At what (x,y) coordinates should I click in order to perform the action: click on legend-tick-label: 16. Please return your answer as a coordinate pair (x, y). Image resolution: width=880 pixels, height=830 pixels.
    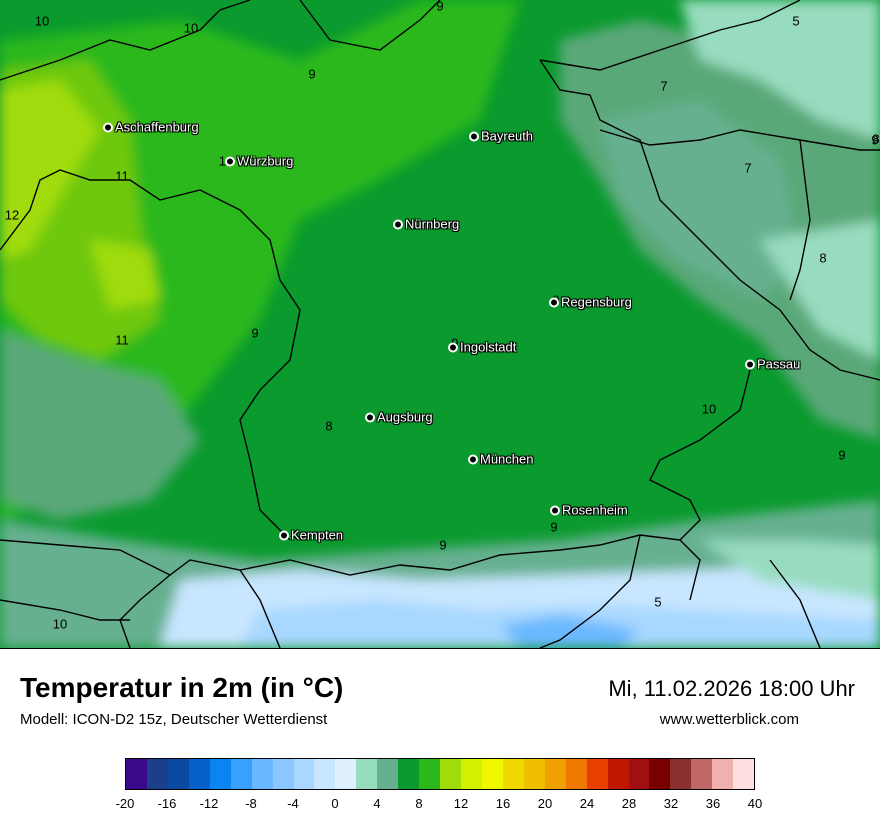
    Looking at the image, I should click on (503, 803).